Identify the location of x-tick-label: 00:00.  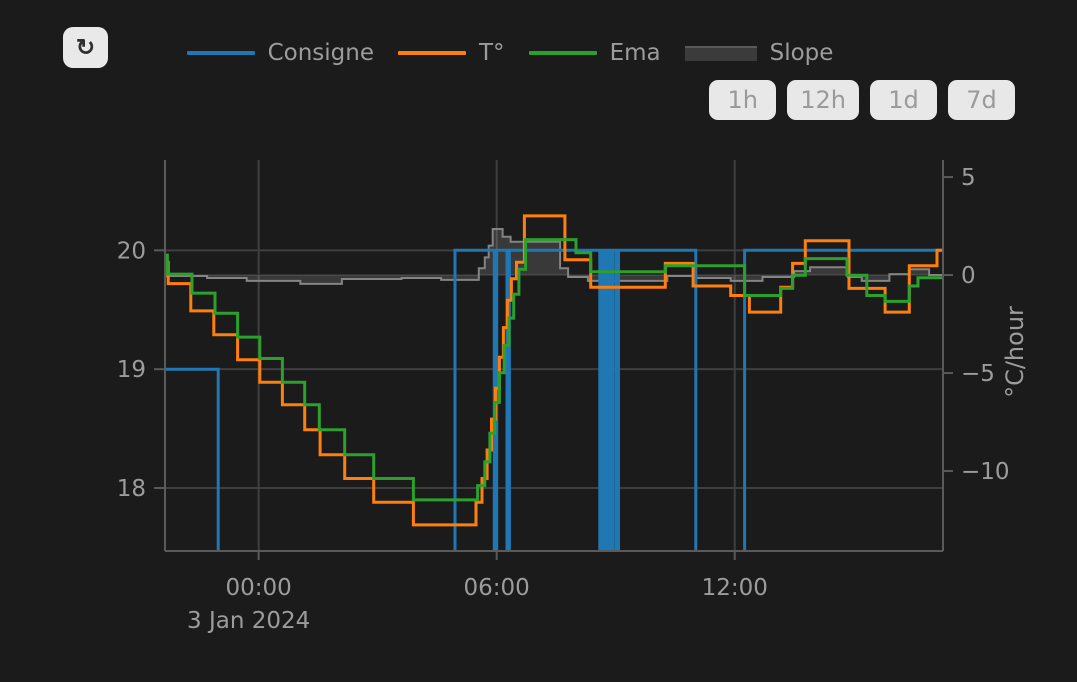
(258, 588).